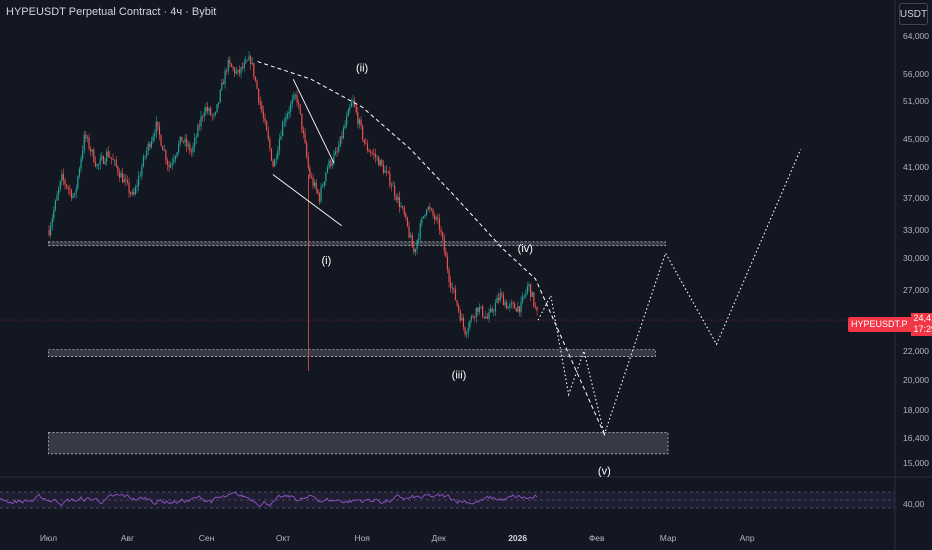 The height and width of the screenshot is (550, 932). What do you see at coordinates (111, 12) in the screenshot?
I see `symbol-title: HYPEUSDT Perpetual Contract · 4ч · Bybit` at bounding box center [111, 12].